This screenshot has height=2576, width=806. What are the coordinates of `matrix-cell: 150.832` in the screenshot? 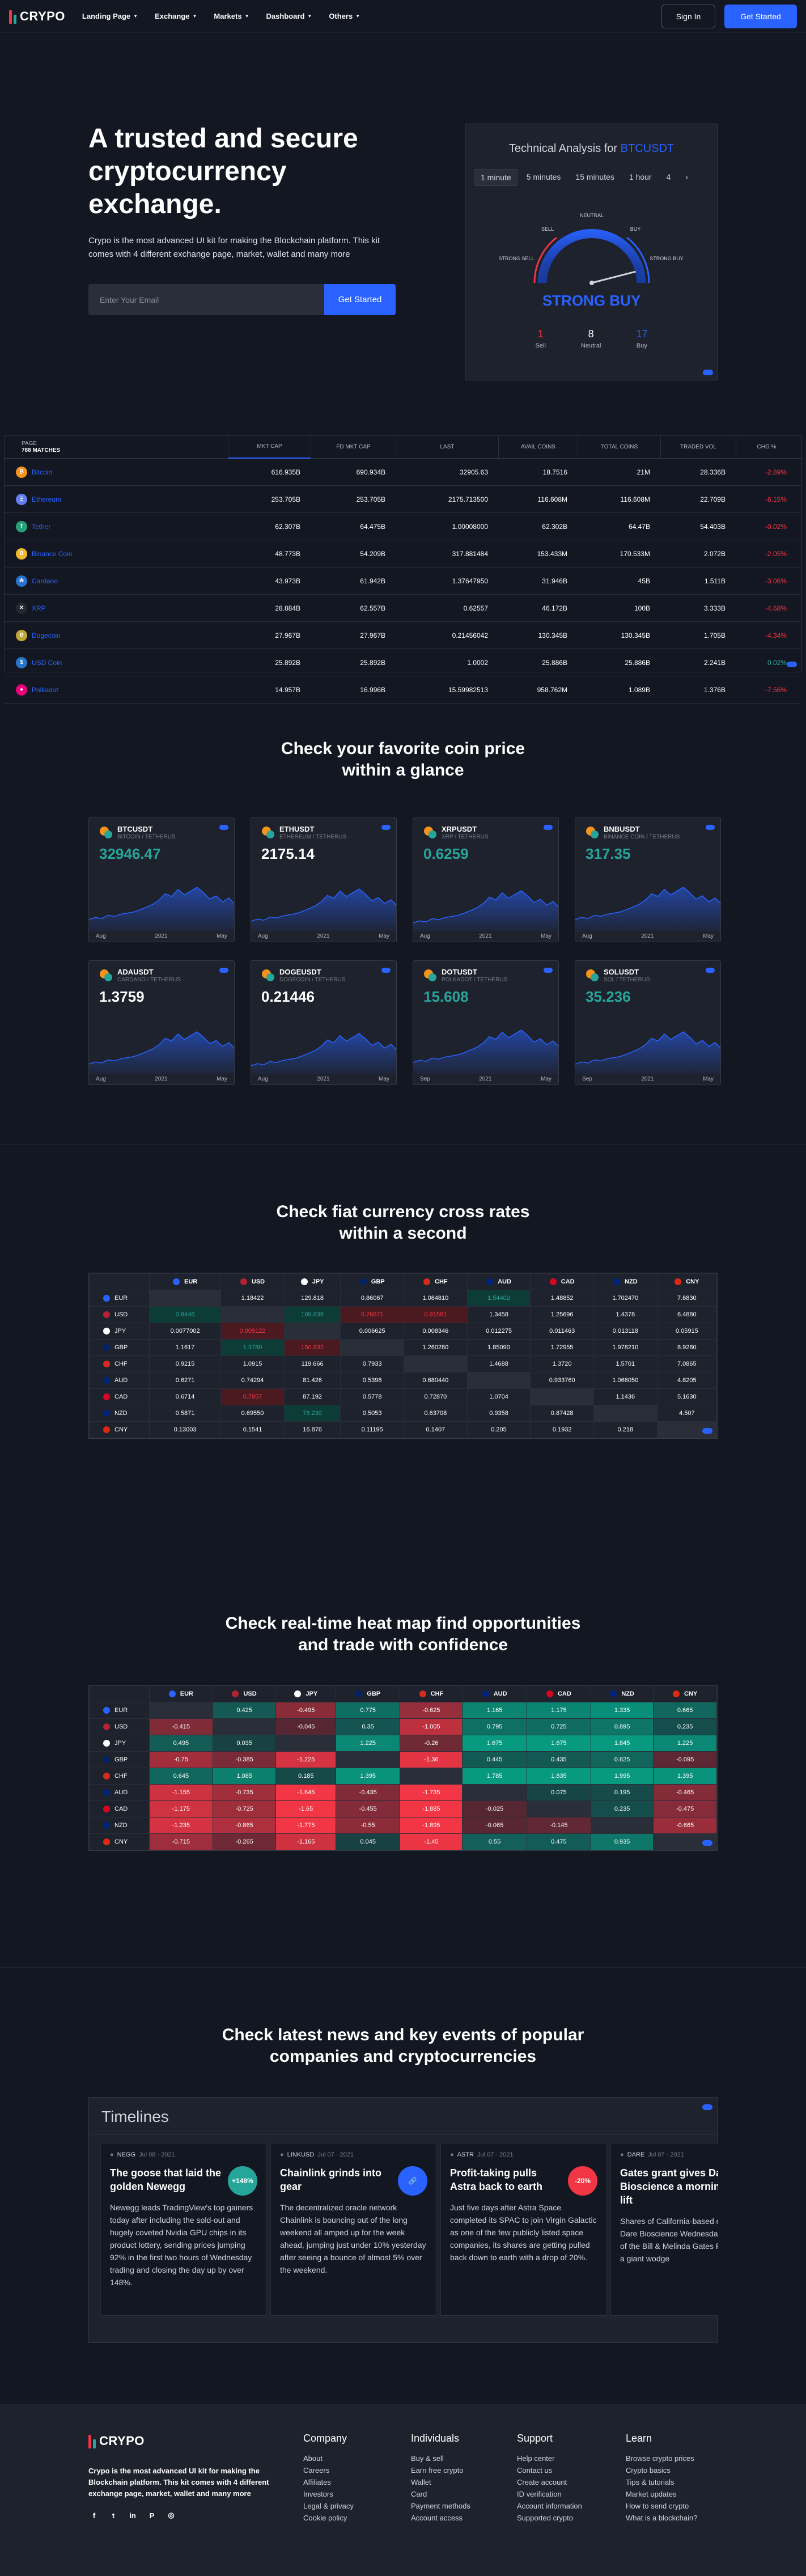 It's located at (312, 1347).